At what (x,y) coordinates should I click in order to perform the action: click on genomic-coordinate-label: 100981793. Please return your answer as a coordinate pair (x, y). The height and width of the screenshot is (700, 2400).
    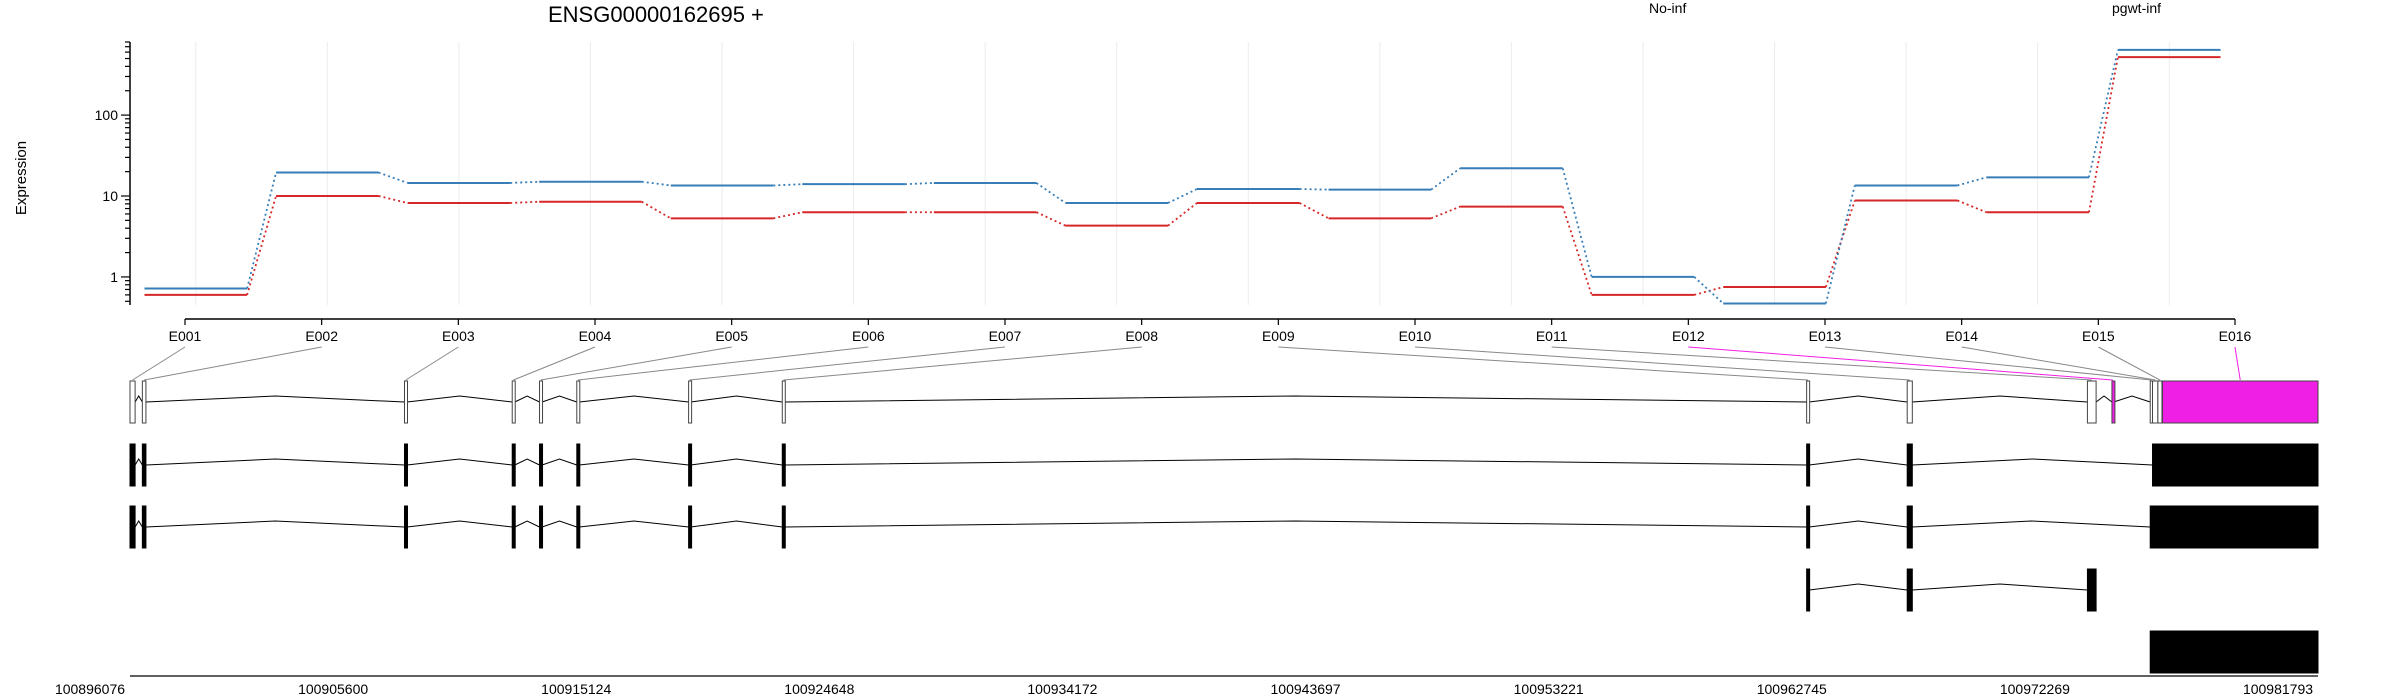
    Looking at the image, I should click on (2278, 689).